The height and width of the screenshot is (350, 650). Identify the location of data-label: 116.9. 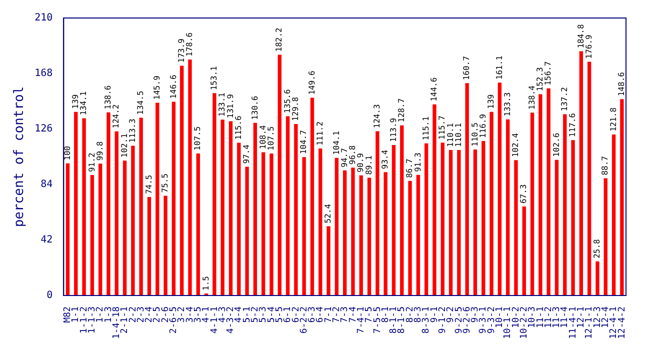
(483, 126).